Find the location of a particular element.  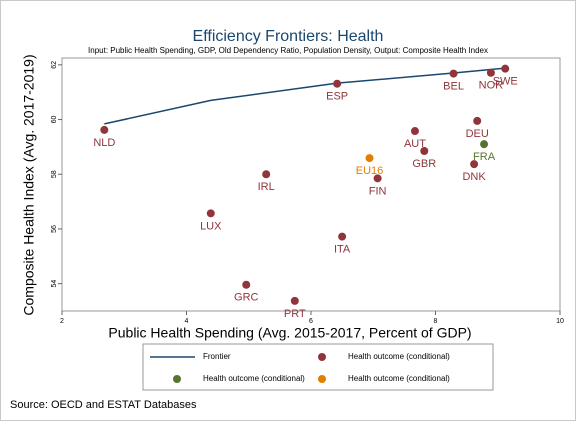

y-tick-label: 54 is located at coordinates (54, 284).